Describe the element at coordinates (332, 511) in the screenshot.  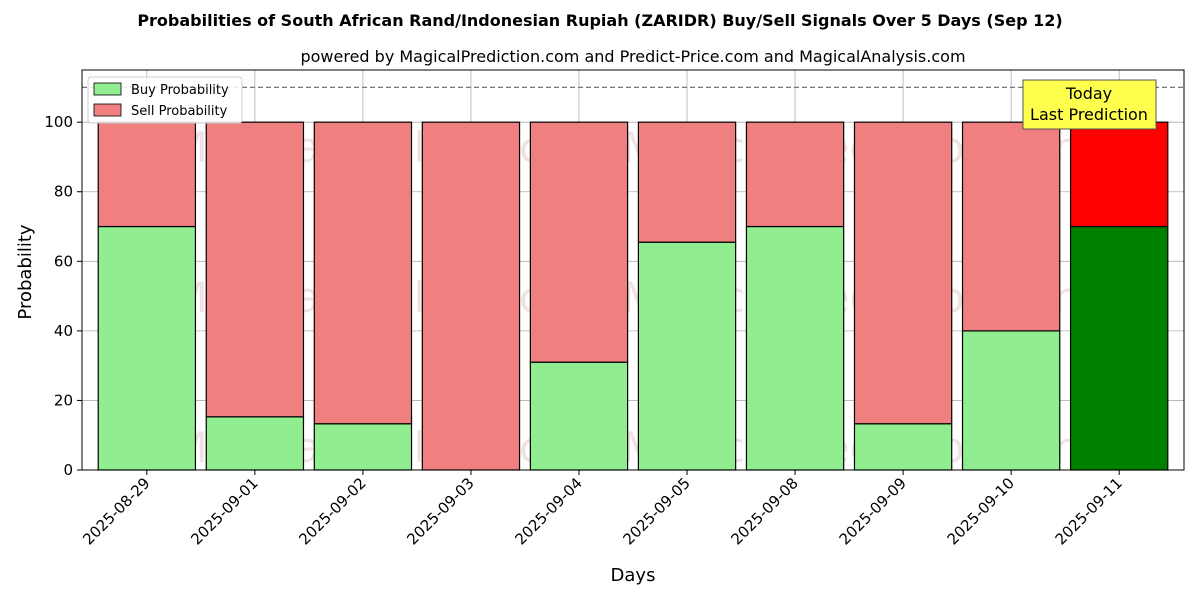
I see `x-tick-label: 2025-09-02` at that location.